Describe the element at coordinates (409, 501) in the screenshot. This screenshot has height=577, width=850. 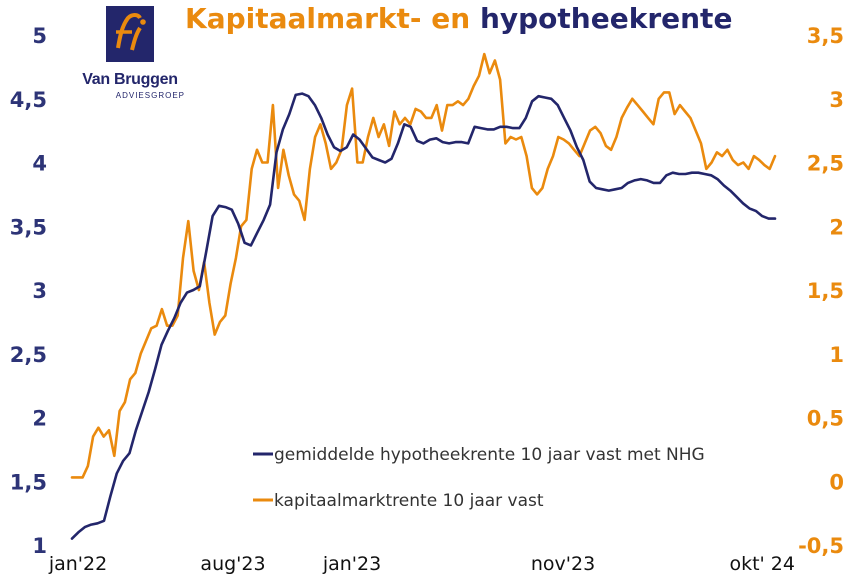
I see `legend-label: kapitaalmarktrente 10 jaar vast` at that location.